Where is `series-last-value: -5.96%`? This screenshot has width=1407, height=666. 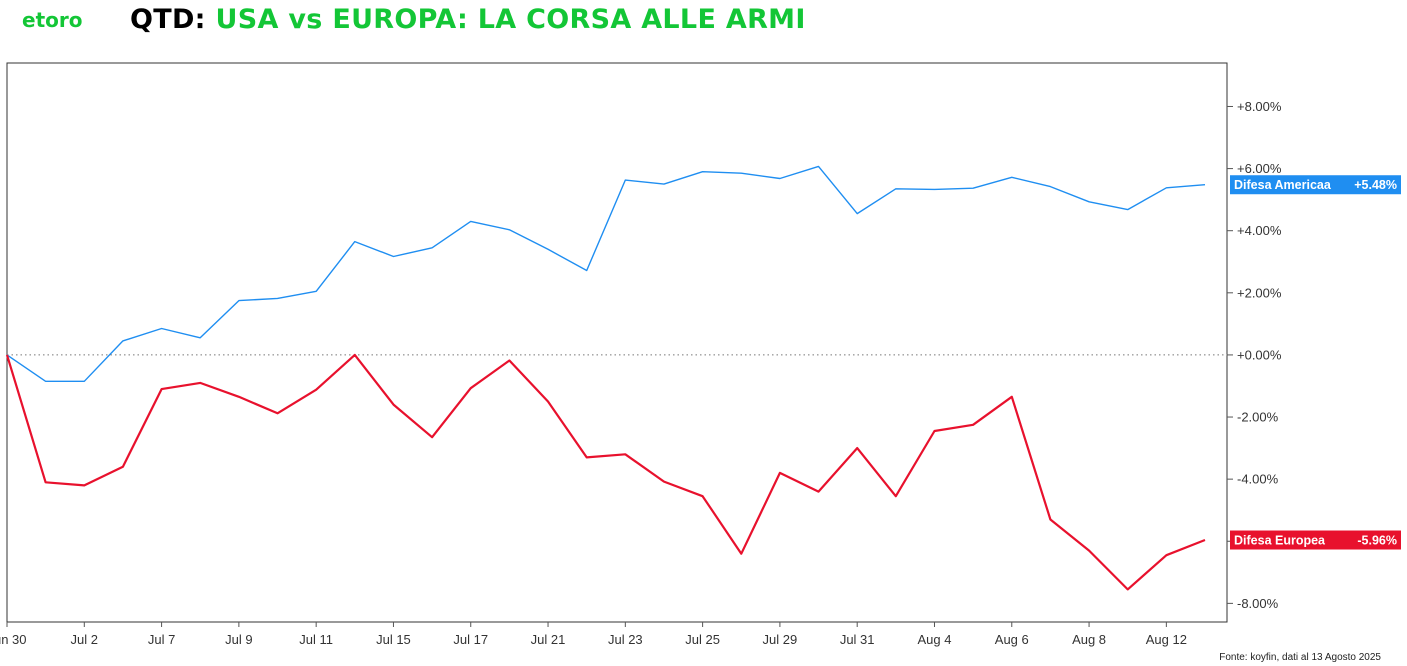 series-last-value: -5.96% is located at coordinates (1377, 541).